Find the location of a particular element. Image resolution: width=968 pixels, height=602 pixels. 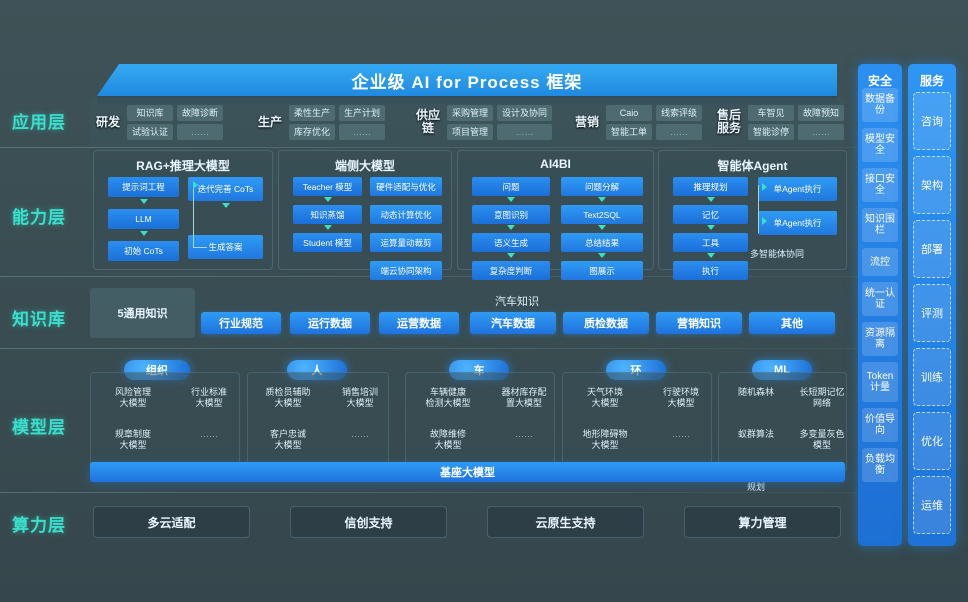

knowledge-chip: 运营数据 is located at coordinates (419, 323).